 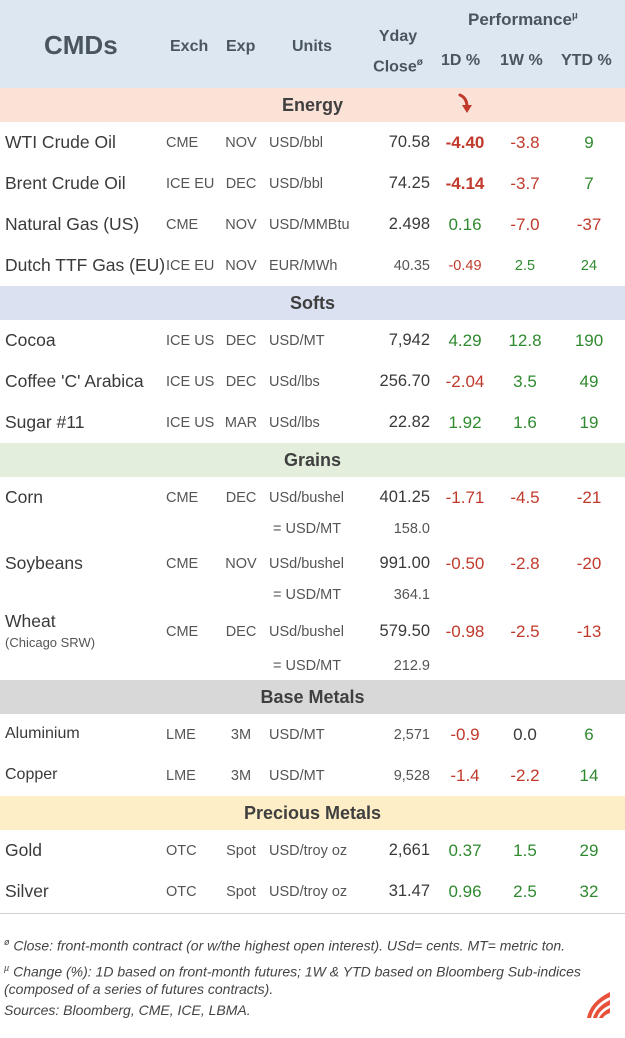 I want to click on col-exp: Exp, so click(x=241, y=46).